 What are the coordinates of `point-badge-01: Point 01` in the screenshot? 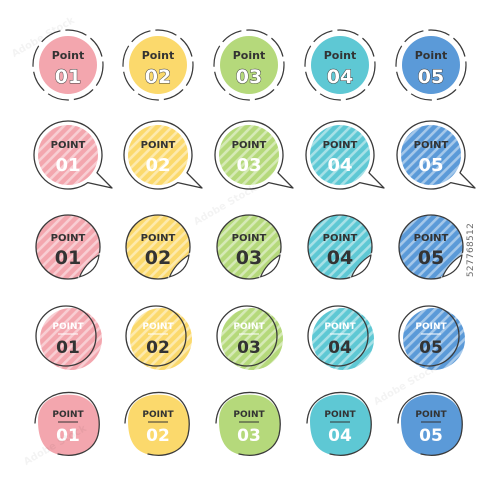 It's located at (68, 65).